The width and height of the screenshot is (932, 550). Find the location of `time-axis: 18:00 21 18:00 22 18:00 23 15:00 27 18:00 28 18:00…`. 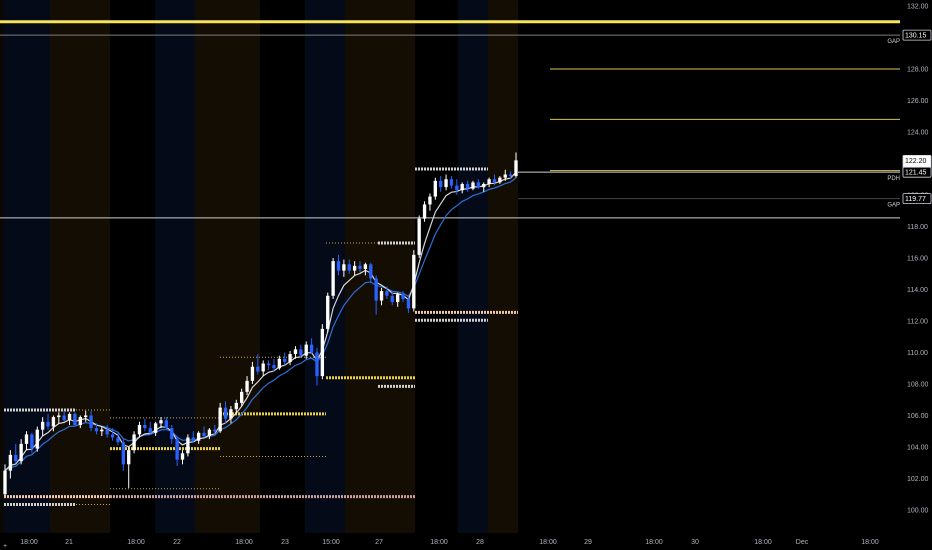

time-axis: 18:00 21 18:00 22 18:00 23 15:00 27 18:00 28 18:00… is located at coordinates (450, 541).